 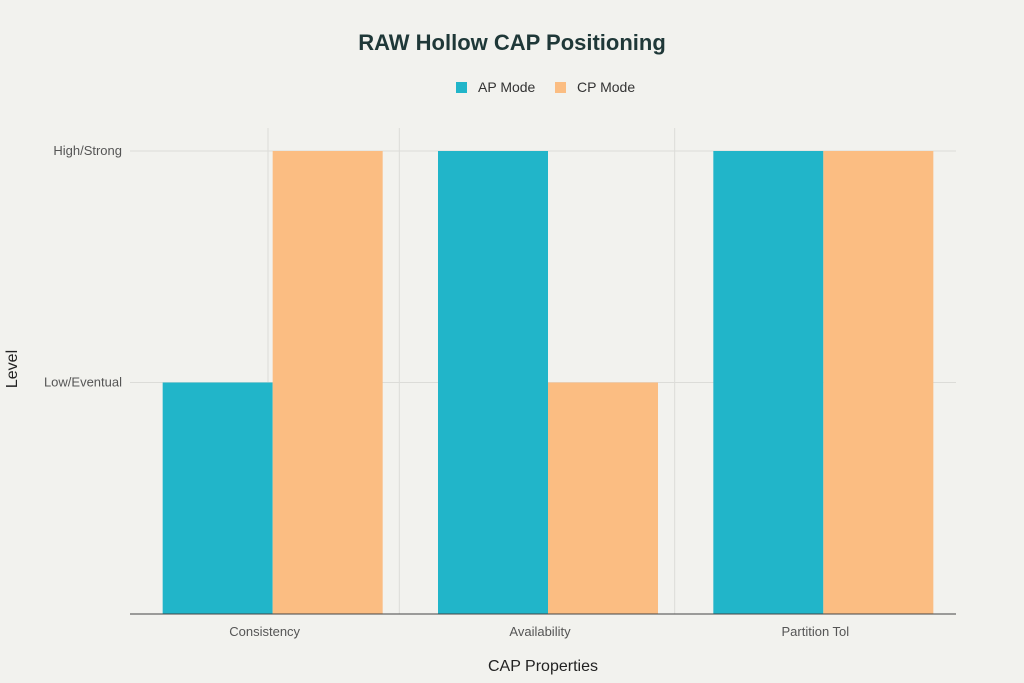 I want to click on x-tick-label: Consistency, so click(x=264, y=631).